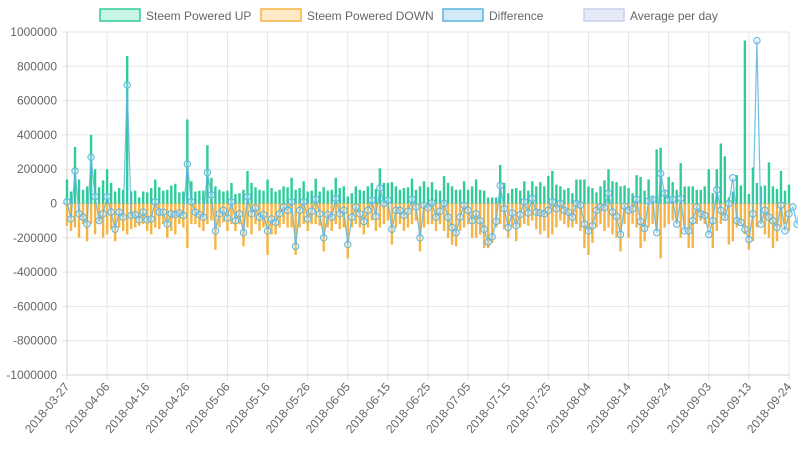 Image resolution: width=798 pixels, height=450 pixels. Describe the element at coordinates (493, 15) in the screenshot. I see `legend-item: Difference` at that location.